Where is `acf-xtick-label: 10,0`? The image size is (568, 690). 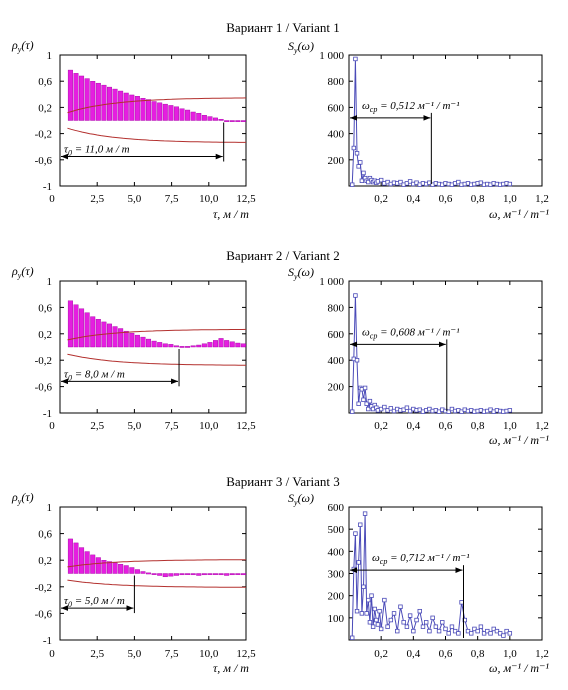 acf-xtick-label: 10,0 is located at coordinates (209, 199).